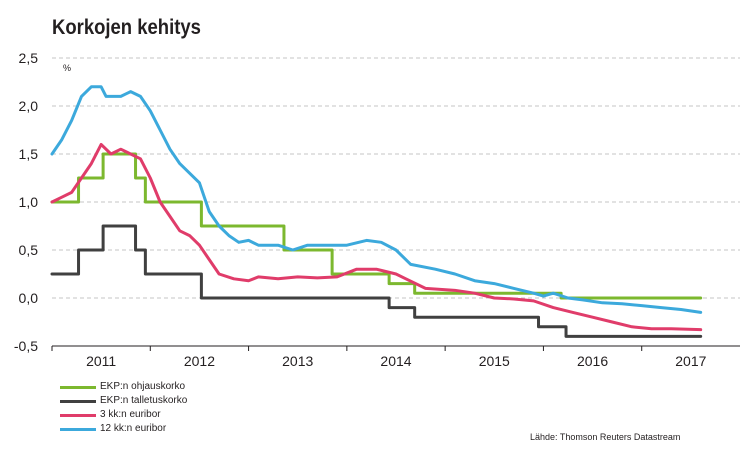 The width and height of the screenshot is (740, 460). What do you see at coordinates (29, 154) in the screenshot?
I see `y-tick-label: 1,5` at bounding box center [29, 154].